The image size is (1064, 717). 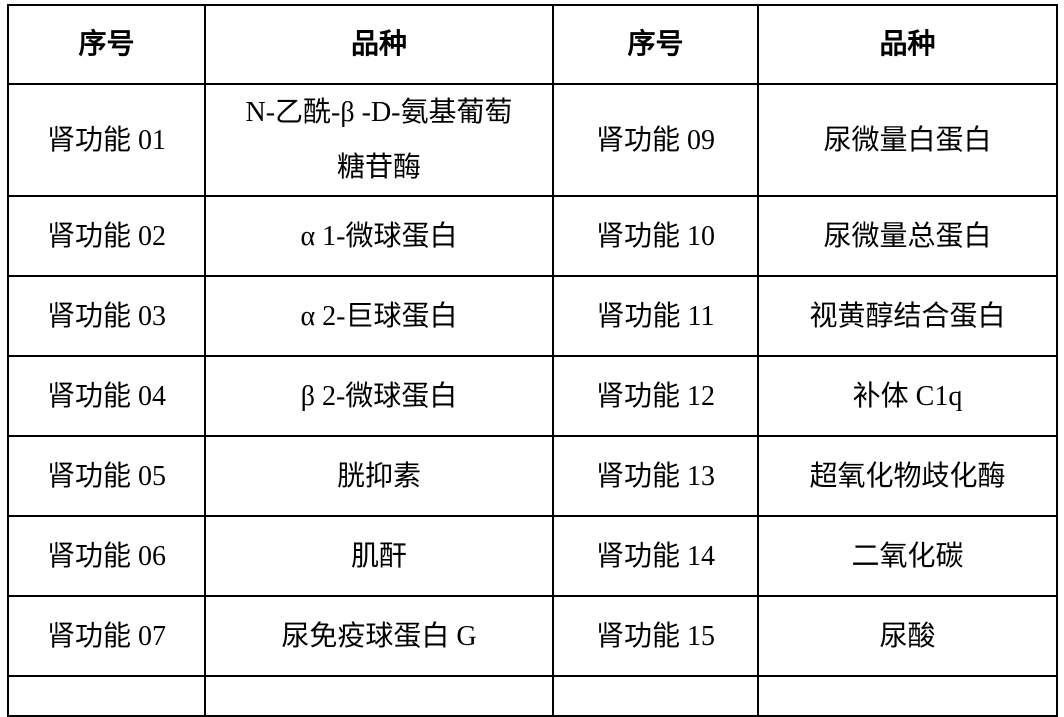 What do you see at coordinates (655, 636) in the screenshot?
I see `cell-seq-right: 肾功能 15` at bounding box center [655, 636].